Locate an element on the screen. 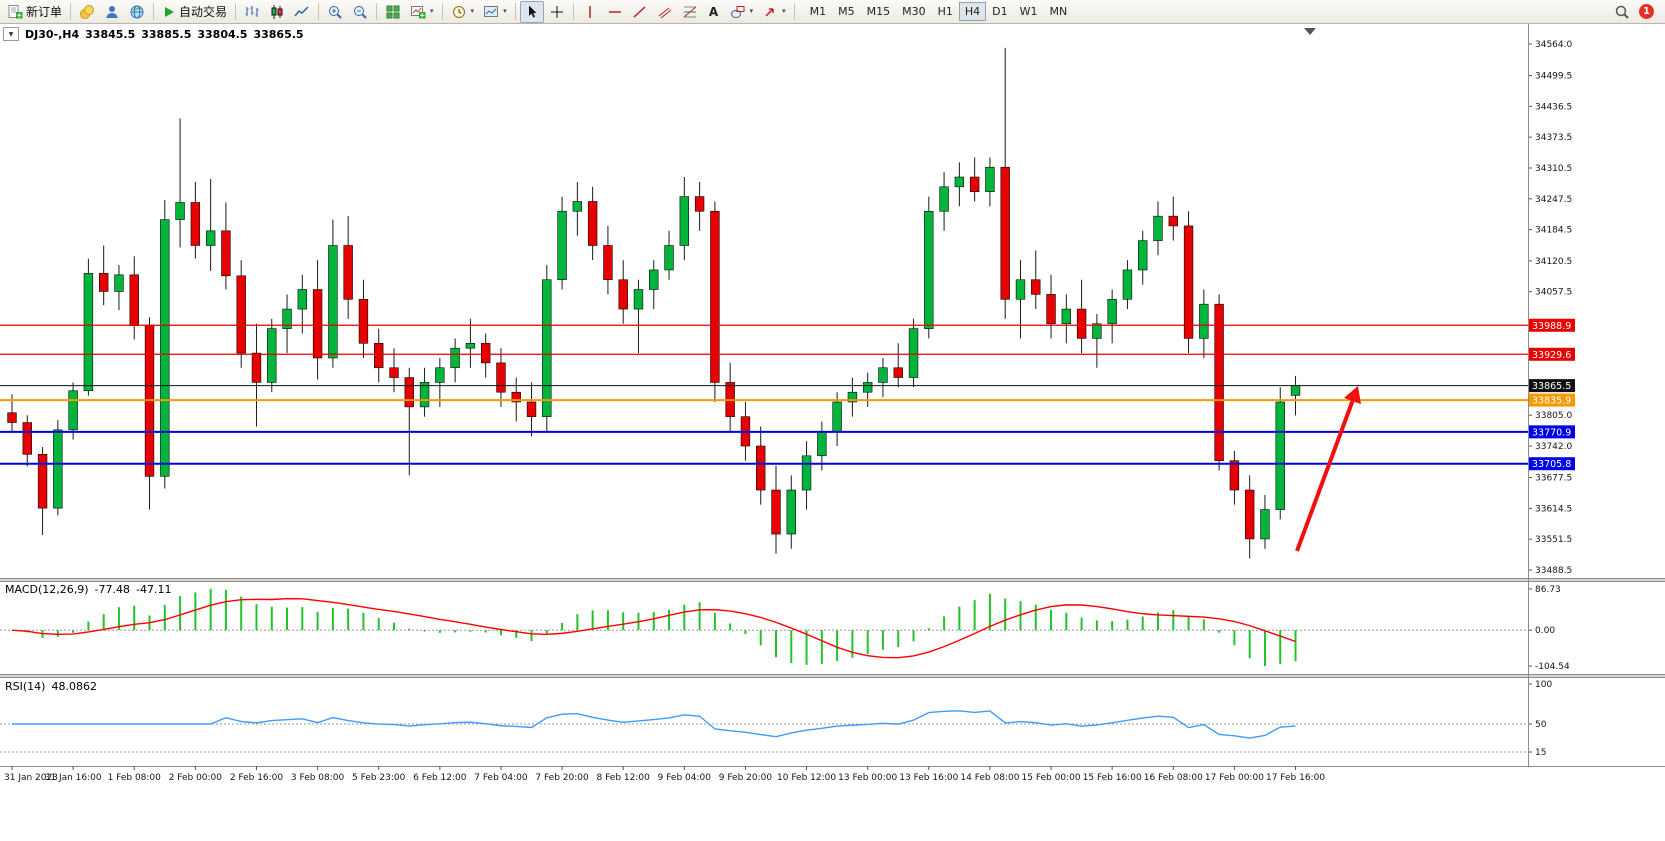 This screenshot has height=841, width=1665. timeframe-d1-button: D1 is located at coordinates (1000, 11).